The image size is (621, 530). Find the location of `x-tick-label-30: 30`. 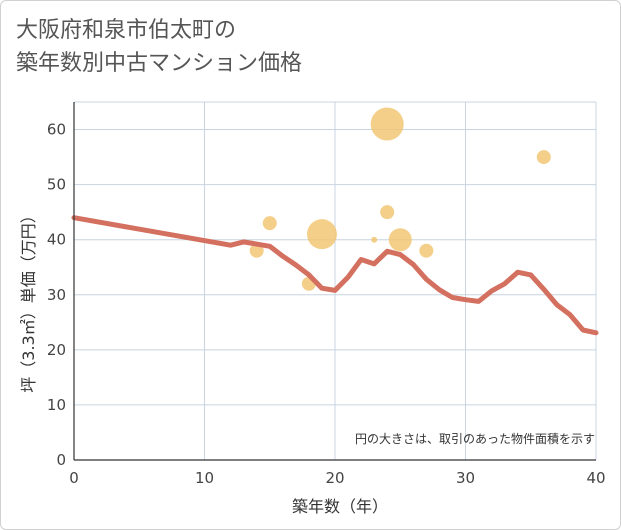

x-tick-label-30: 30 is located at coordinates (465, 478).